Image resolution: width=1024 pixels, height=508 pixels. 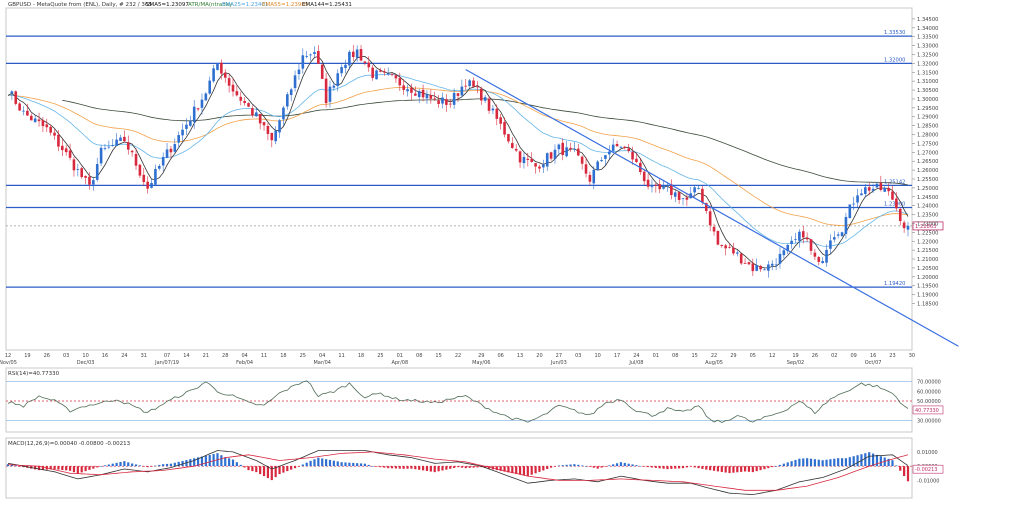 What do you see at coordinates (927, 55) in the screenshot?
I see `y-tick-label: 1.32500` at bounding box center [927, 55].